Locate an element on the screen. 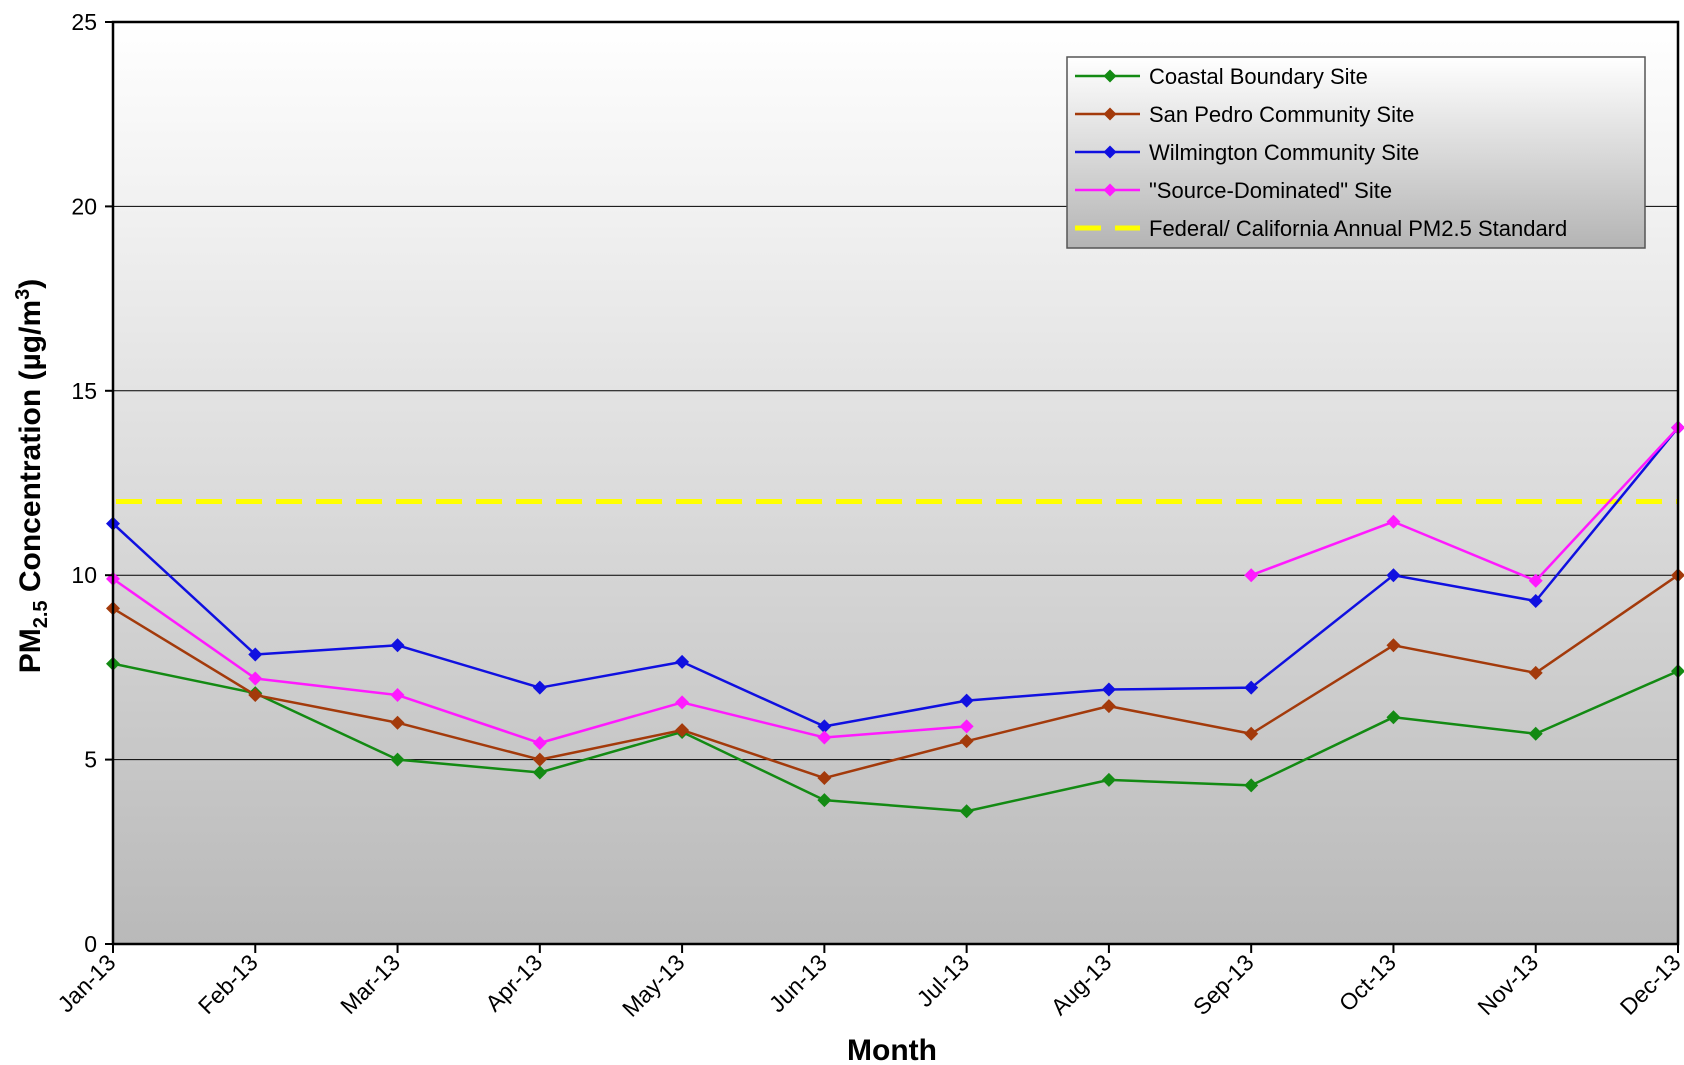  x-tick-label-Jul-13: Jul-13 is located at coordinates (942, 980).